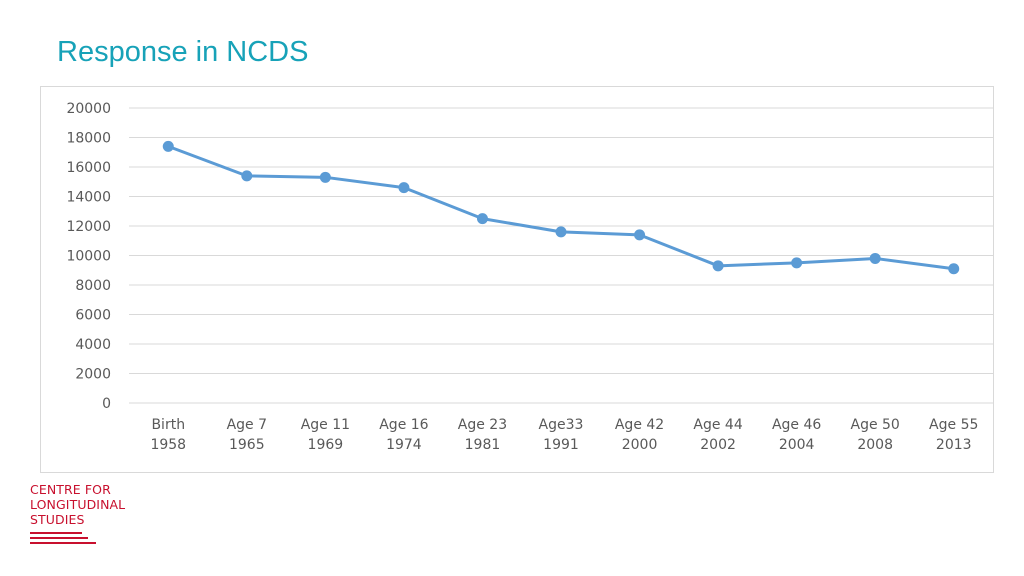 This screenshot has width=1024, height=576. I want to click on x-tick-label-5-line-2: 1991, so click(561, 445).